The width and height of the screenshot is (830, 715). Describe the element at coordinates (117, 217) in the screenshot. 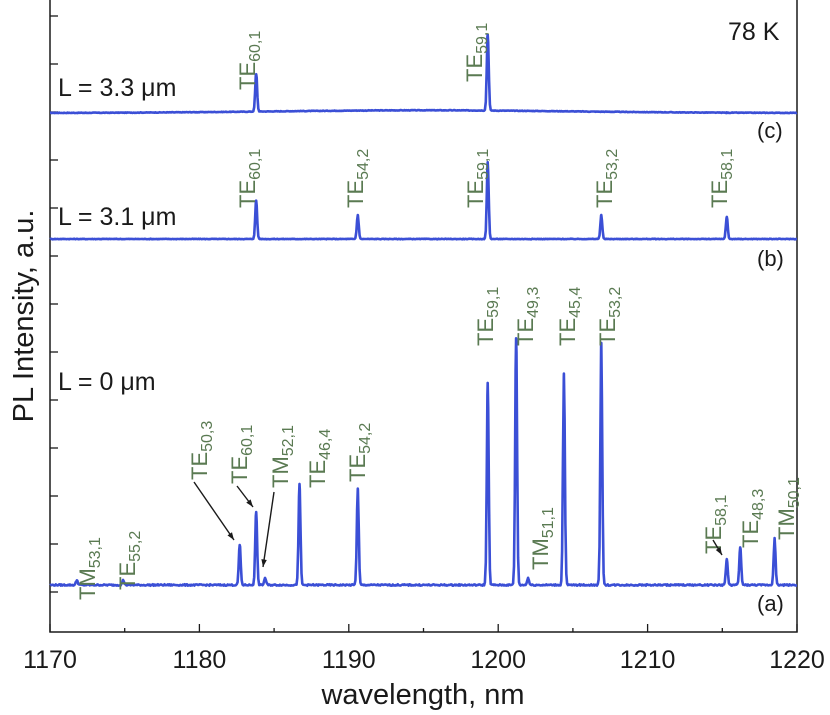

I see `length-label: L = 3.1 μm` at that location.